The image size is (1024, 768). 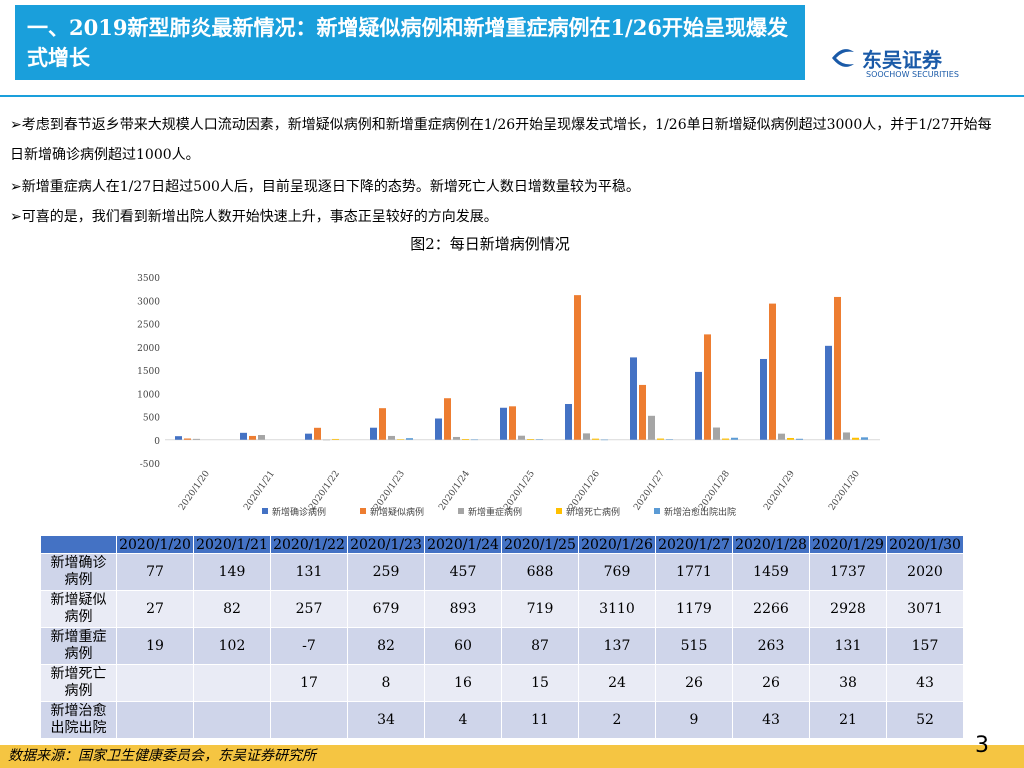 I want to click on x-tick-label: 2020/1/26, so click(x=584, y=491).